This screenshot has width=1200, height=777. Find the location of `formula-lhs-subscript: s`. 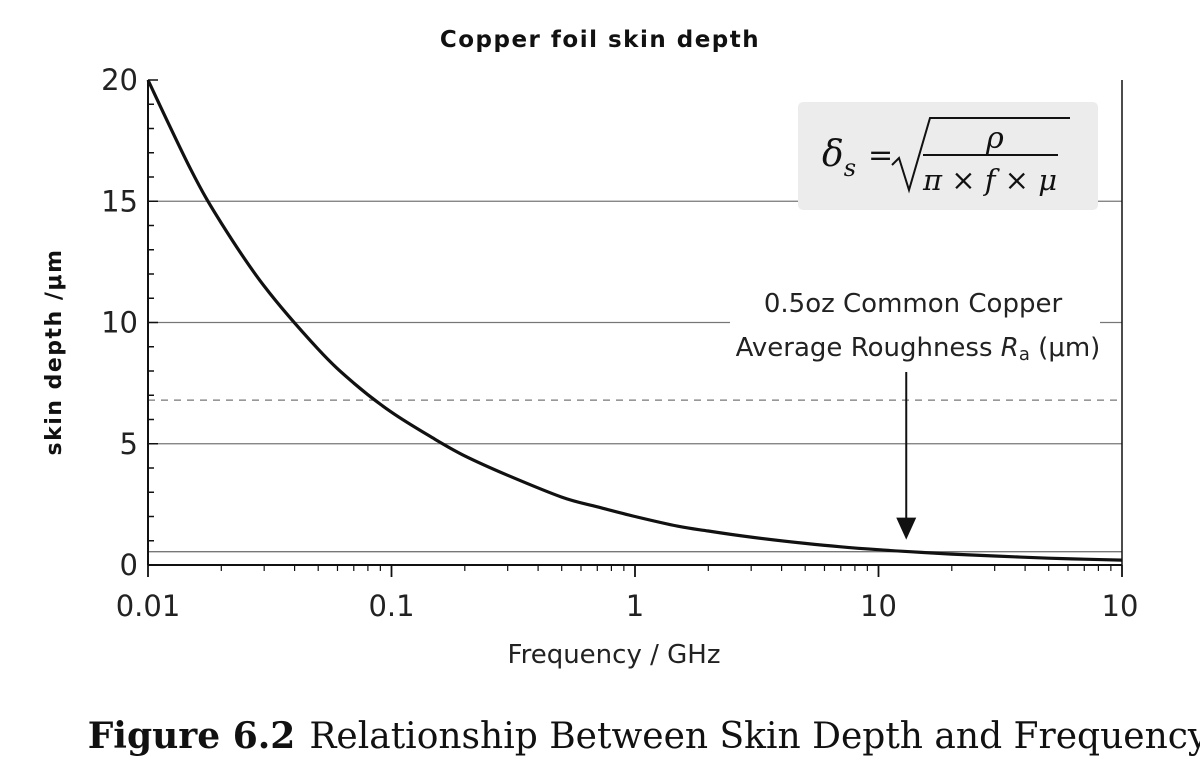

formula-lhs-subscript: s is located at coordinates (850, 168).